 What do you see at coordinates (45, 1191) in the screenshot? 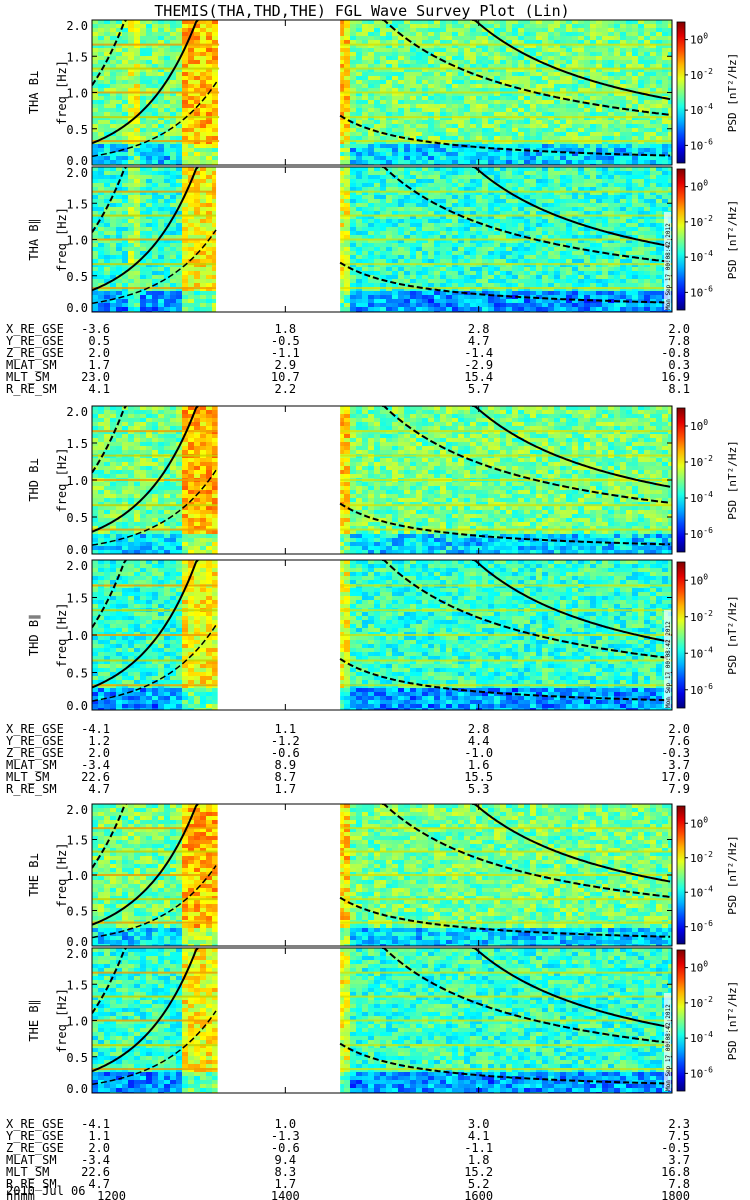
I see `date-label: 2010 Jul 06` at bounding box center [45, 1191].